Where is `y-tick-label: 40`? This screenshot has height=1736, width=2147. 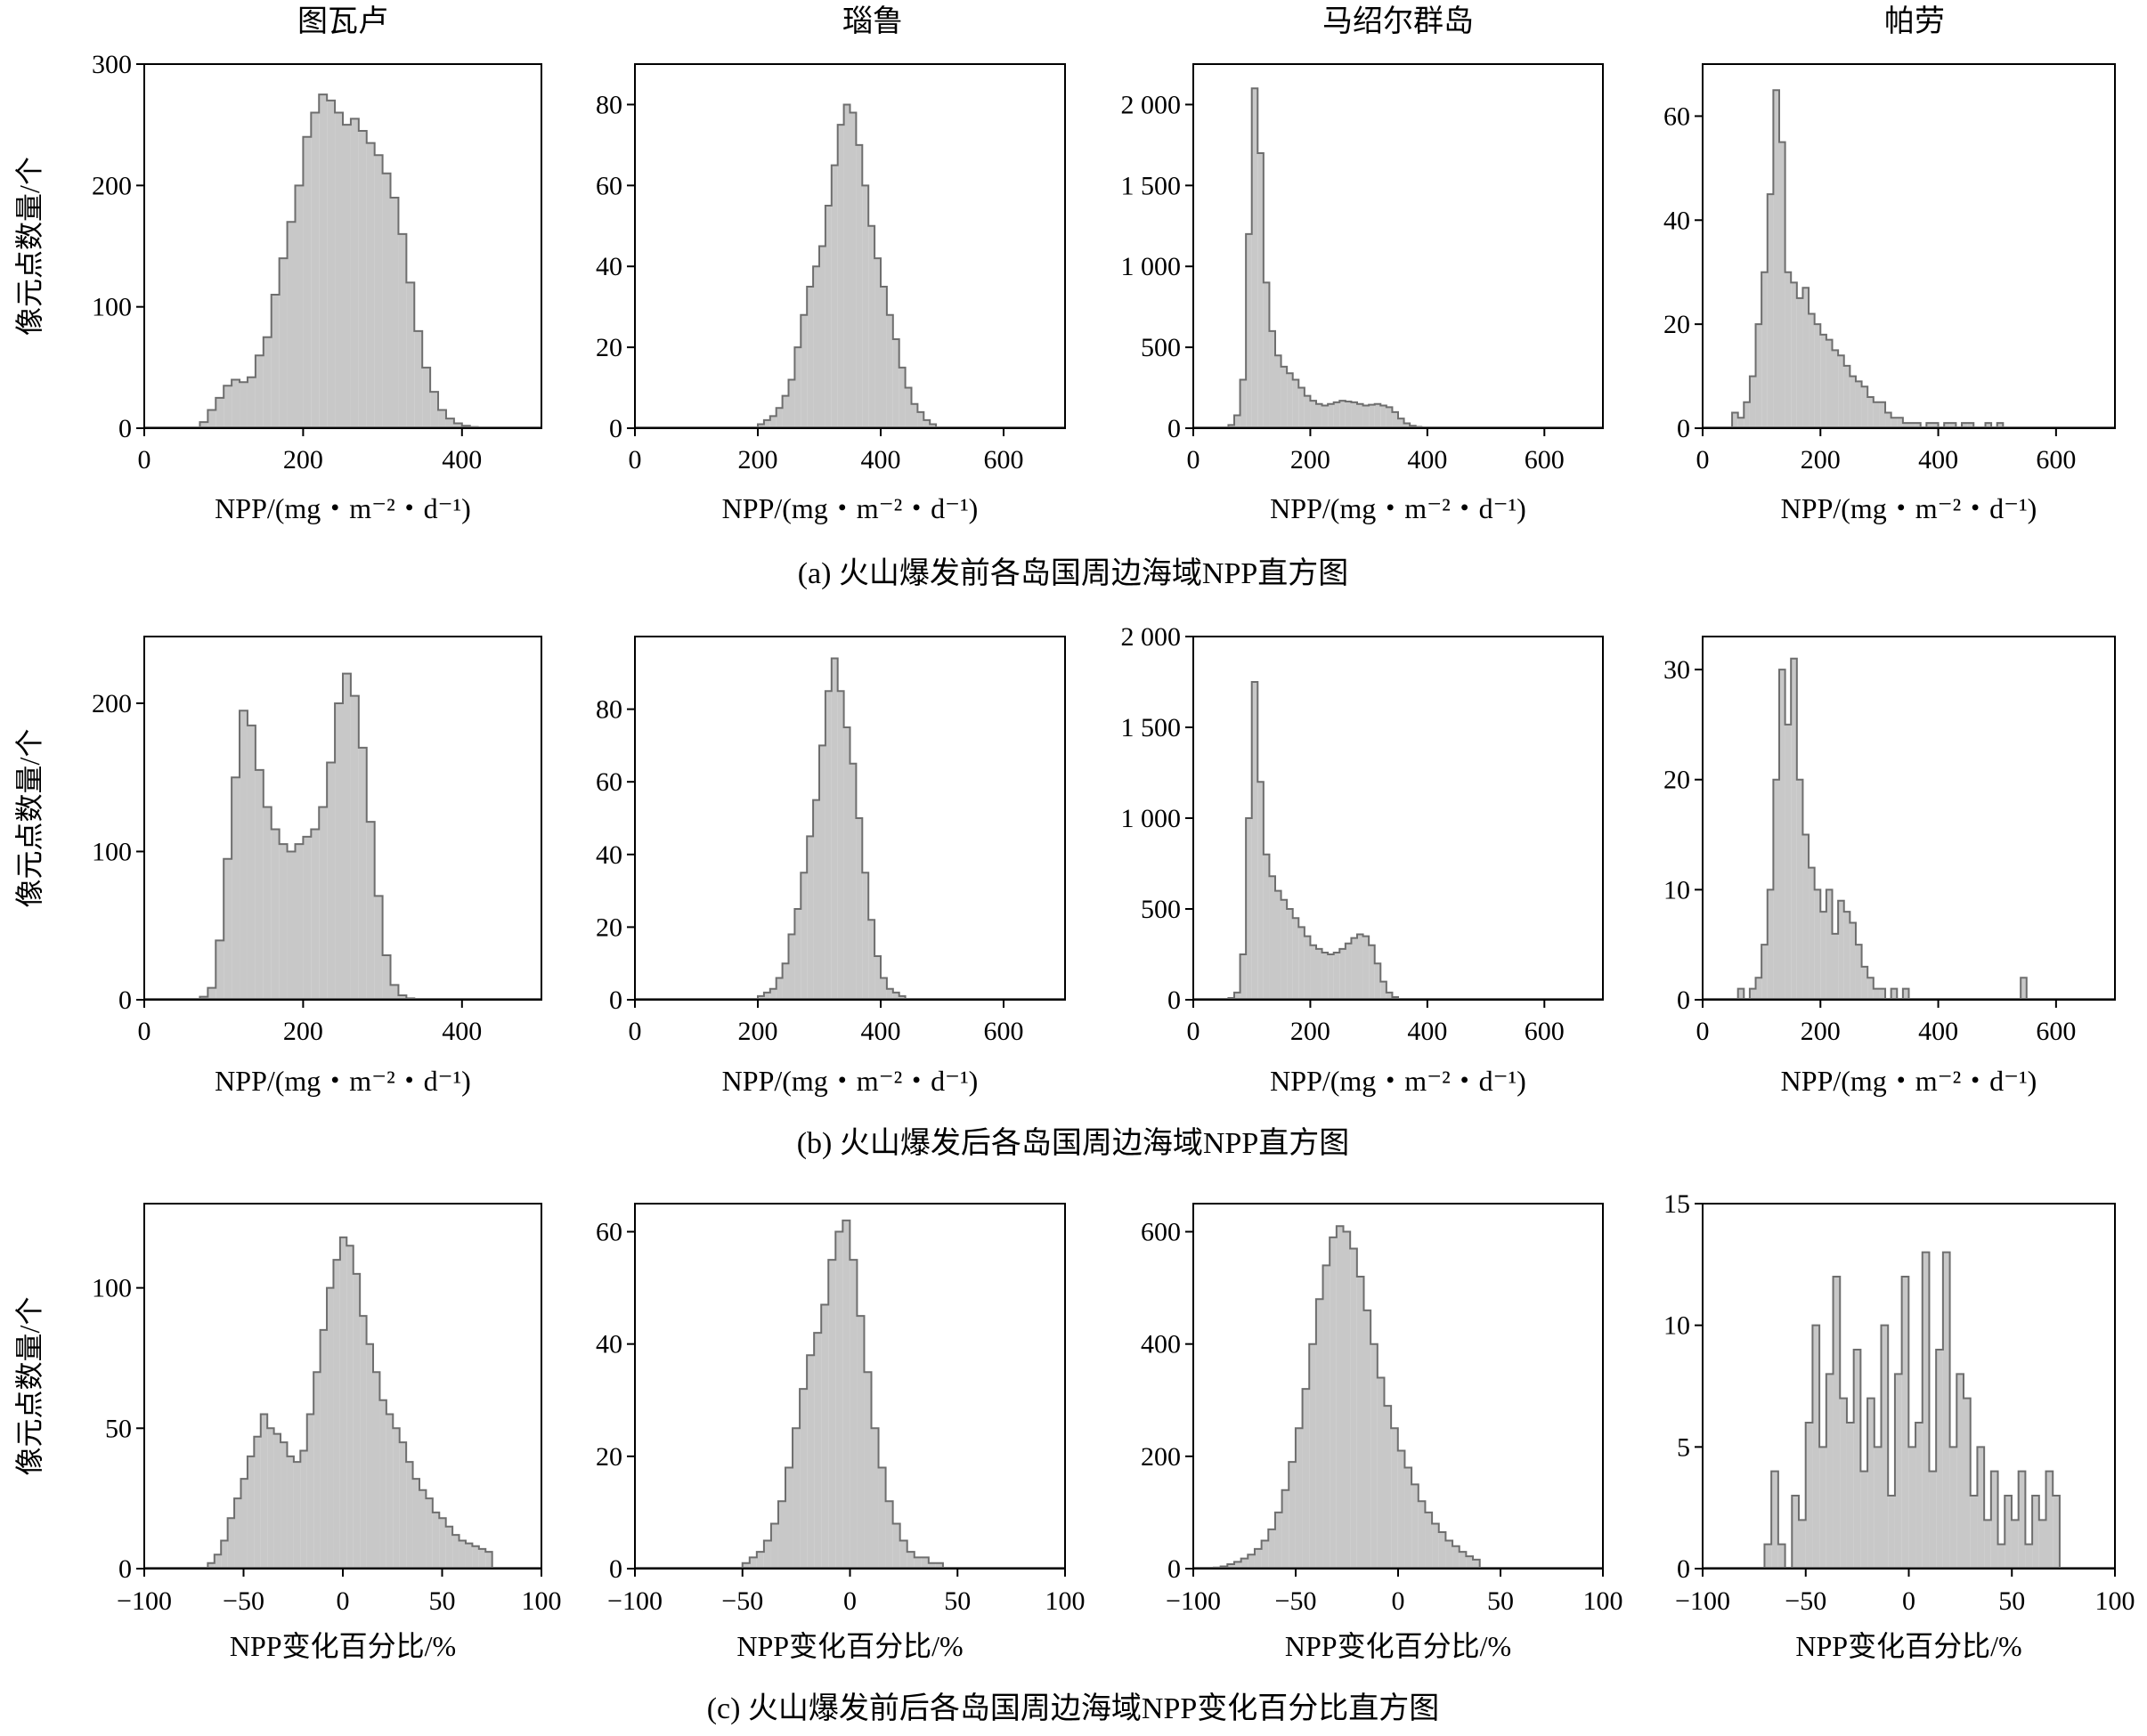
y-tick-label: 40 is located at coordinates (609, 855).